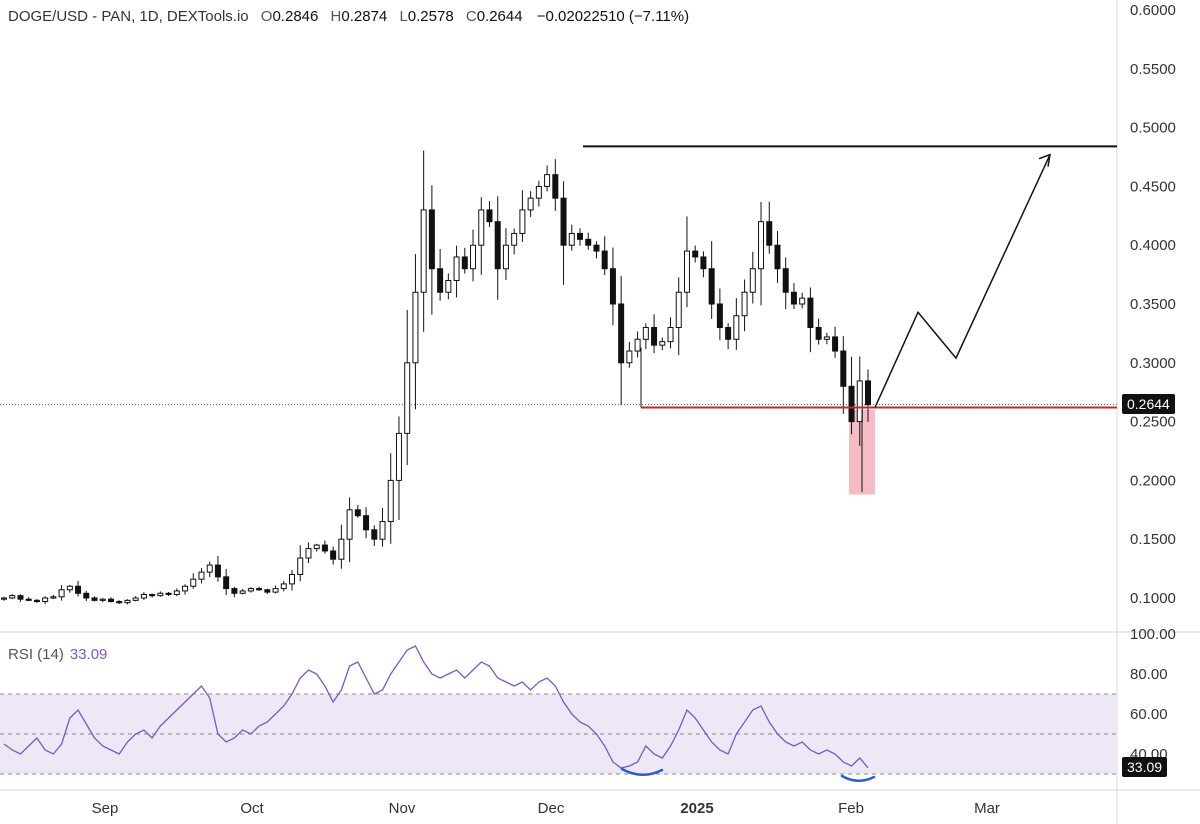  I want to click on price-tick-label: 0.1500, so click(1153, 539).